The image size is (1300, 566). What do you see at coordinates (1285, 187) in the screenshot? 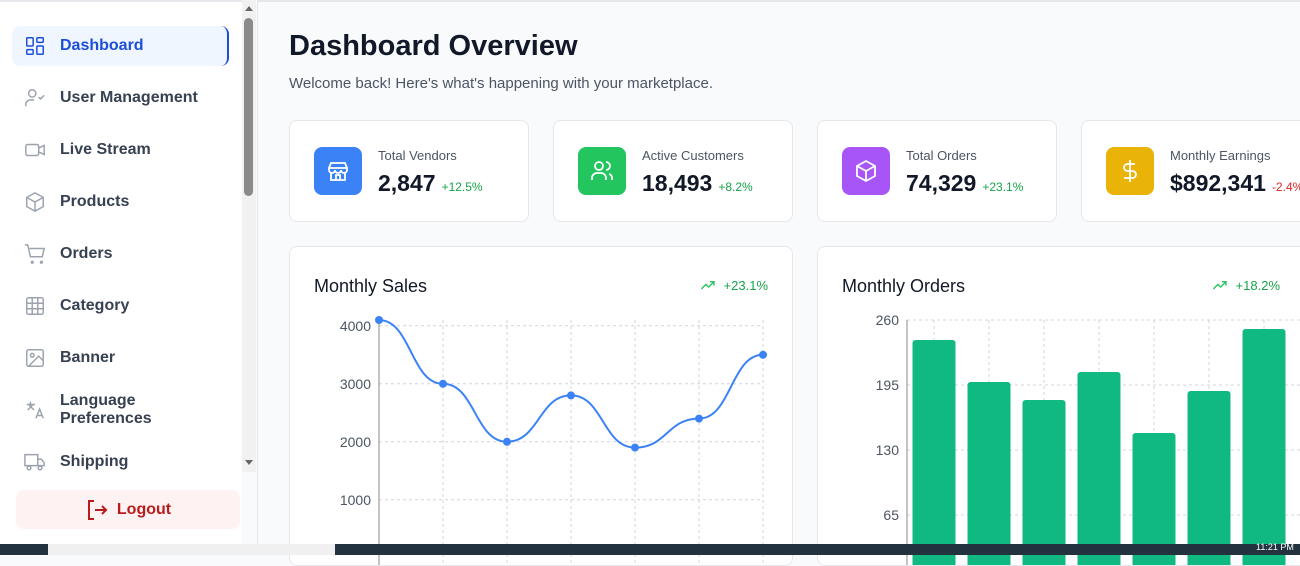
I see `stat-change: -2.4%` at bounding box center [1285, 187].